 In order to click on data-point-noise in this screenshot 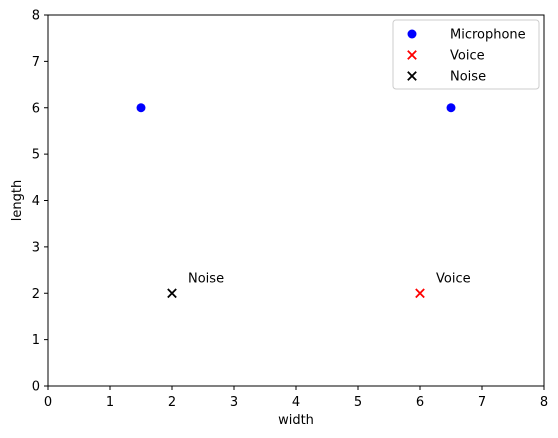, I will do `click(172, 293)`.